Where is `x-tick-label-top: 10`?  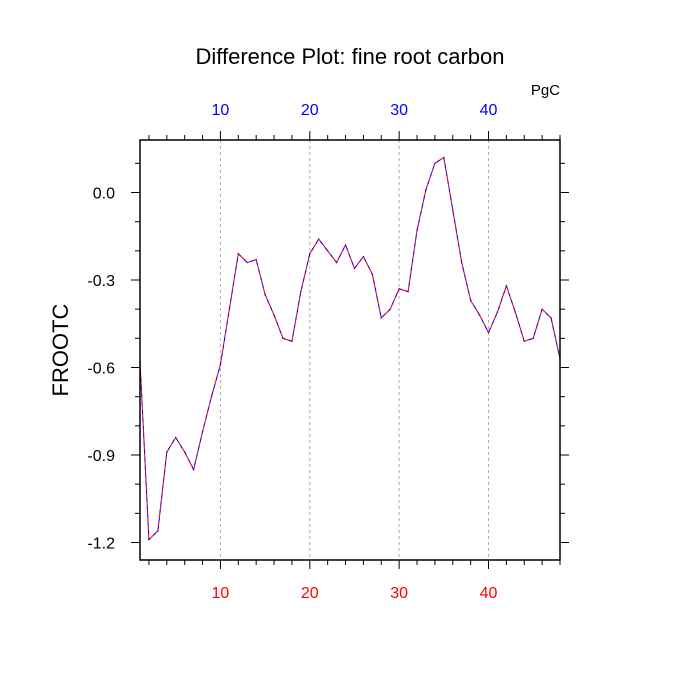 x-tick-label-top: 10 is located at coordinates (221, 110).